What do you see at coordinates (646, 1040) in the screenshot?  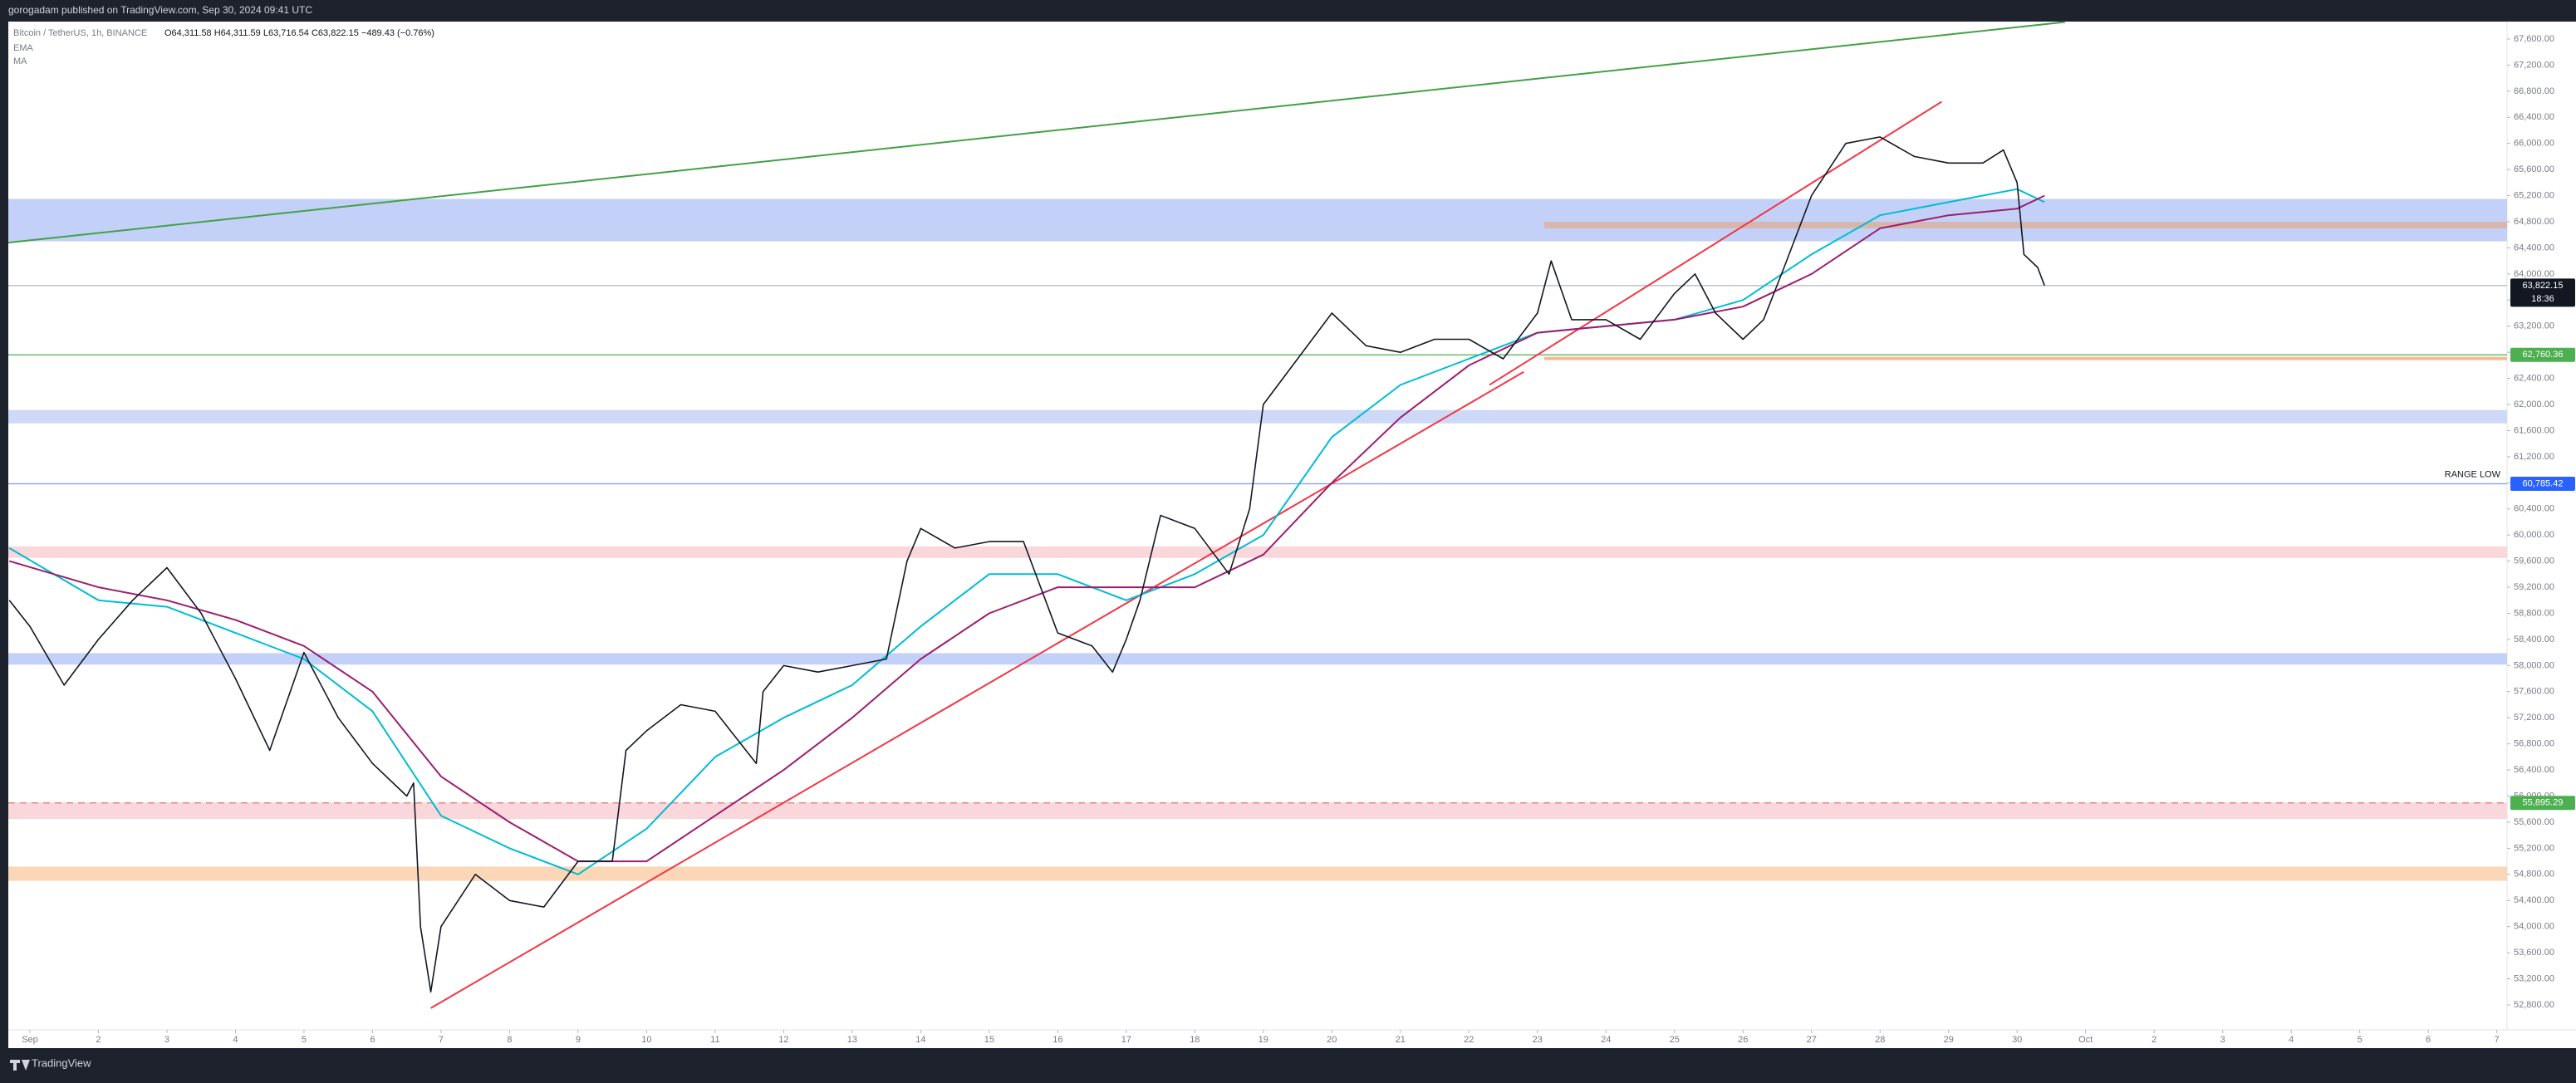 I see `x-tick-label: 10` at bounding box center [646, 1040].